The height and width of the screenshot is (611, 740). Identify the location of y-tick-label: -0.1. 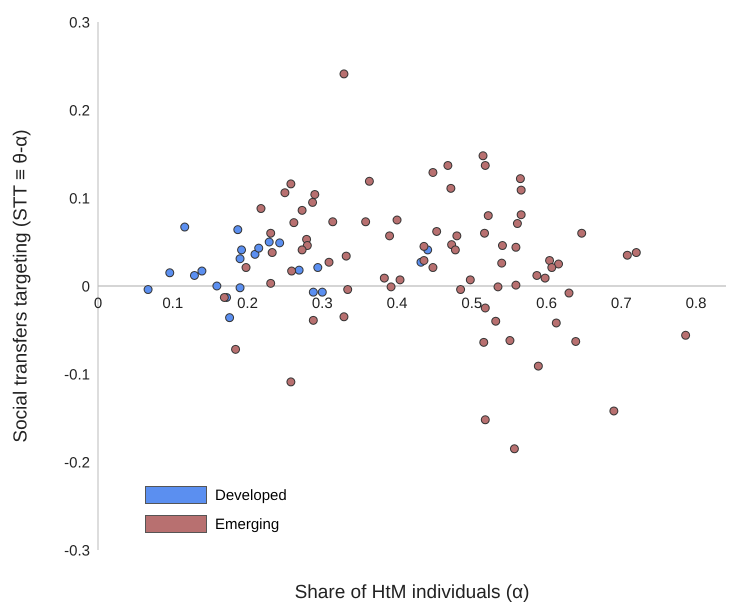
(77, 375).